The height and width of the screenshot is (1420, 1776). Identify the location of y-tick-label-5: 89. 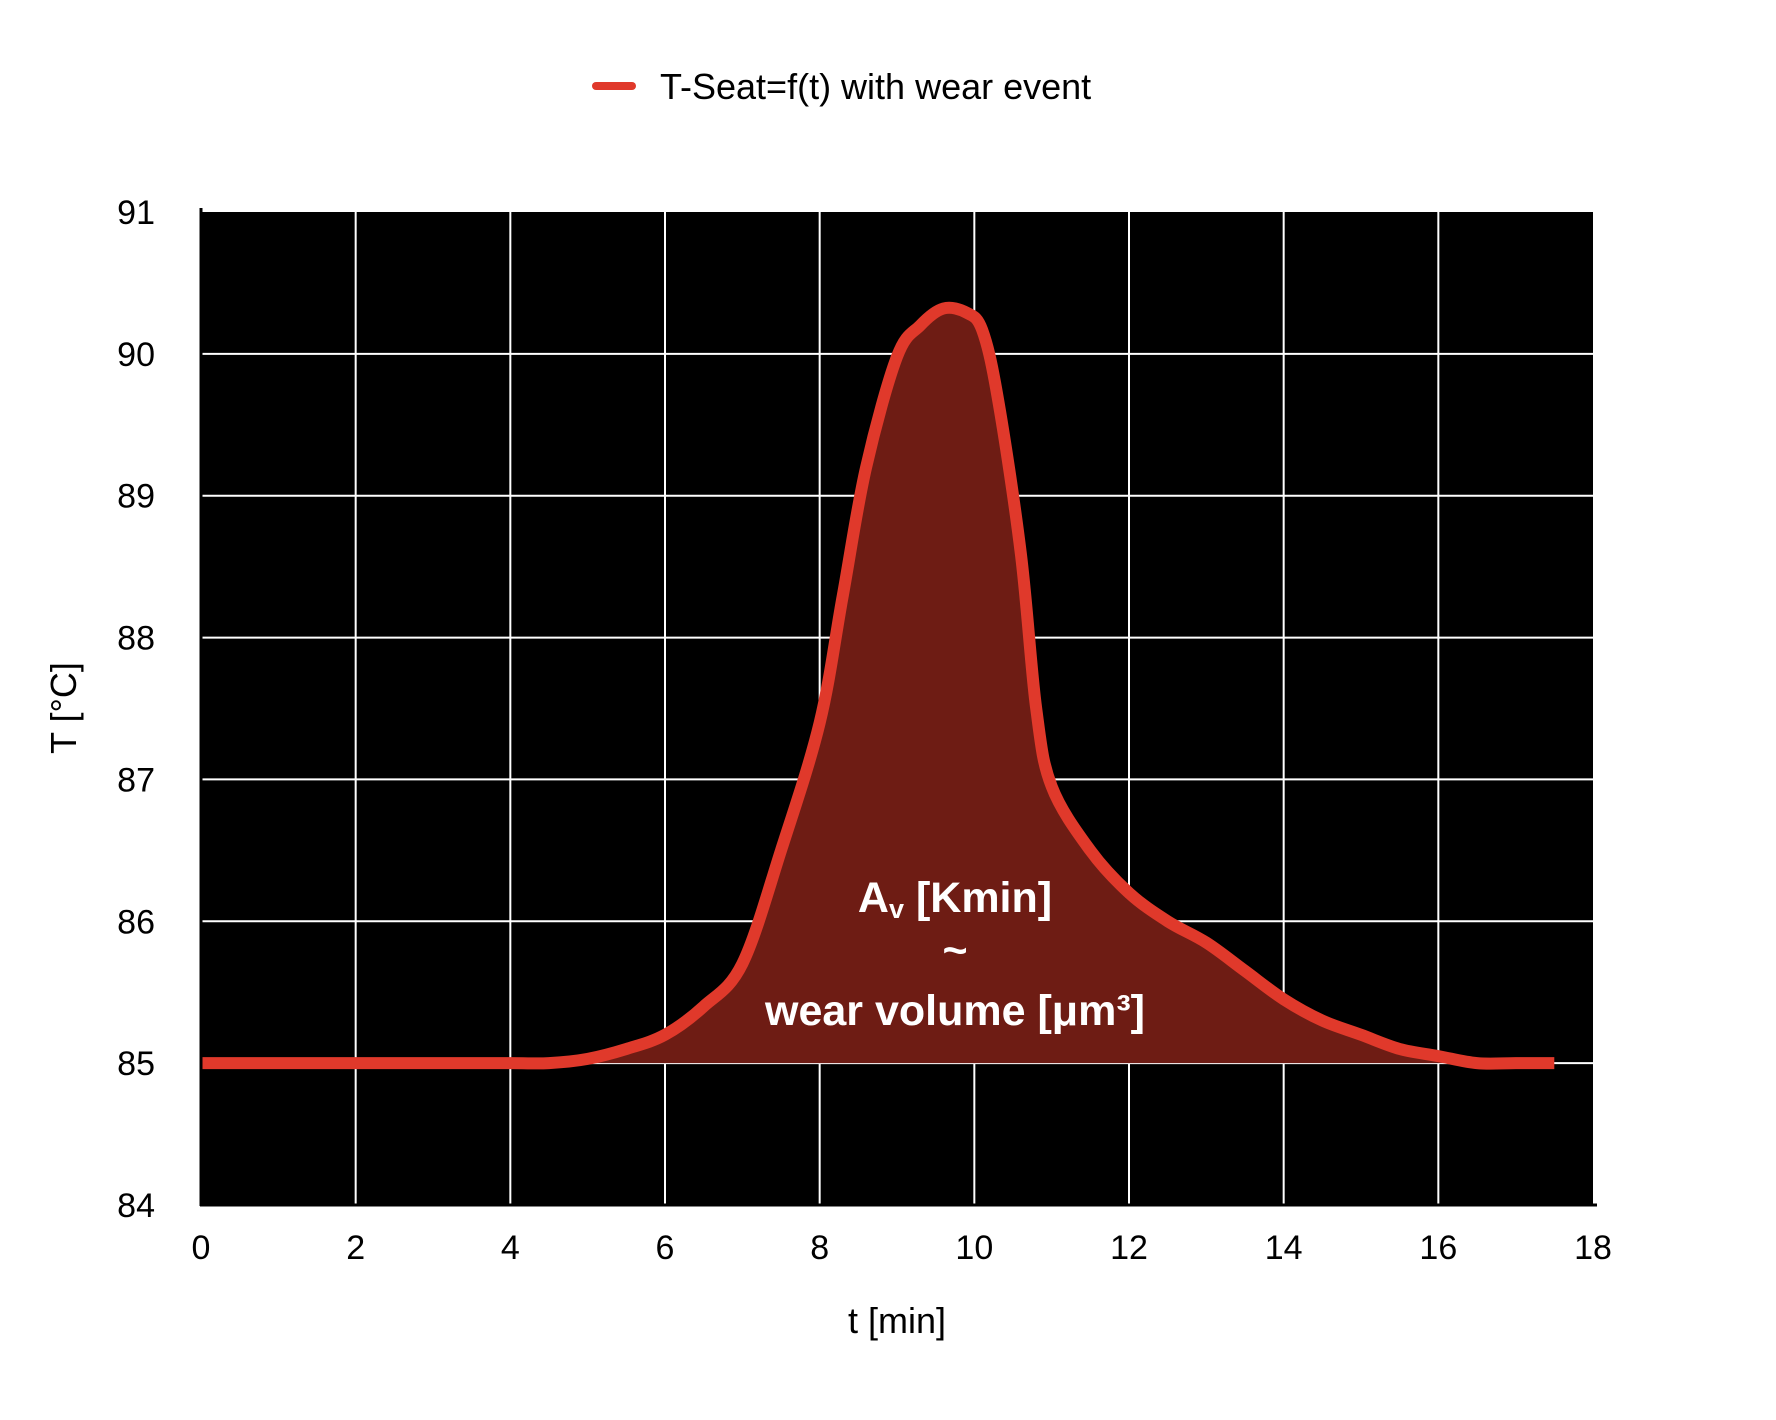
(136, 497).